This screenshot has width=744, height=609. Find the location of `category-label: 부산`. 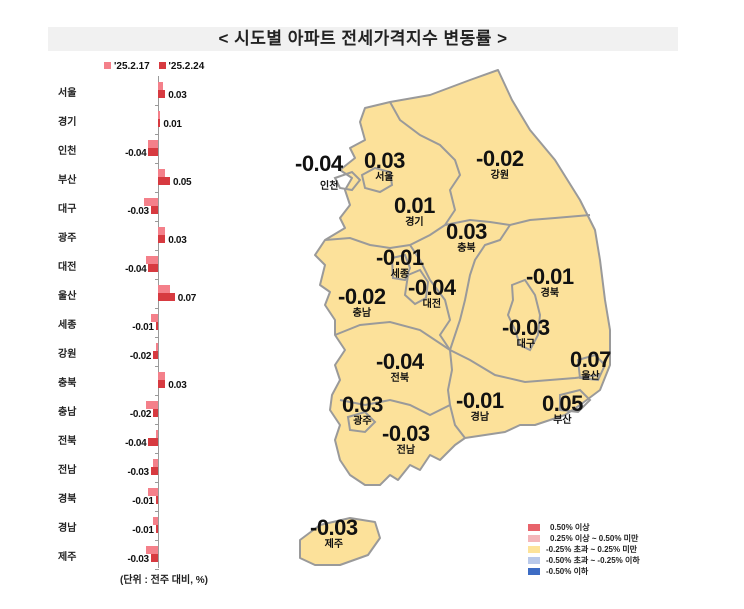

category-label: 부산 is located at coordinates (67, 180).